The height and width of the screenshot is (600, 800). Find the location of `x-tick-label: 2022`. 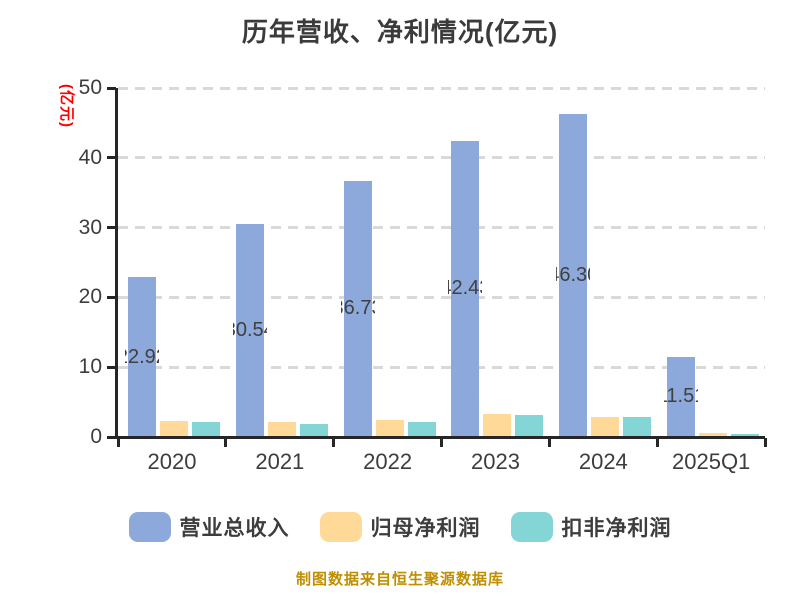

x-tick-label: 2022 is located at coordinates (388, 461).